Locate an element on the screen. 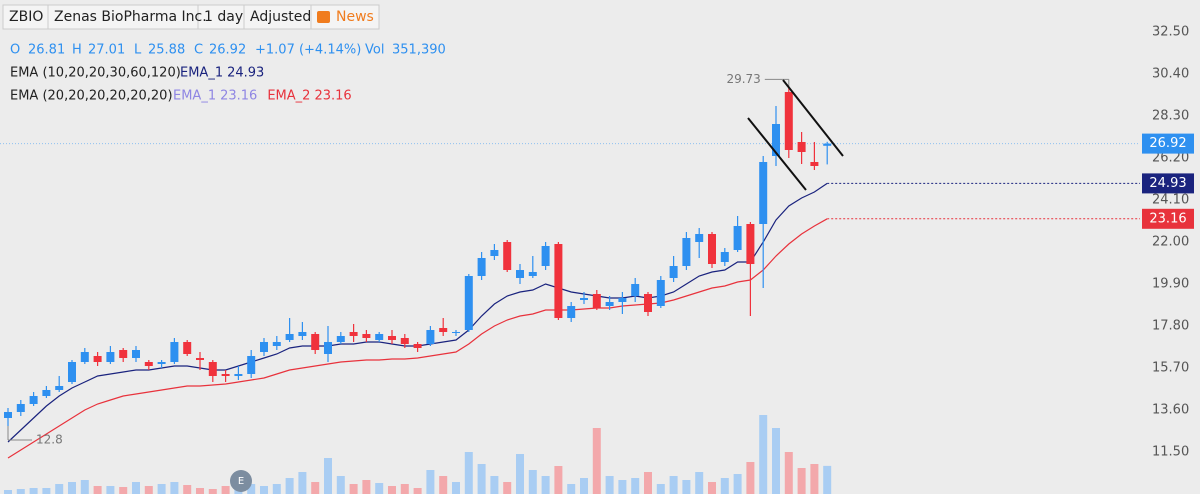  symbol: ZBIO is located at coordinates (26, 17).